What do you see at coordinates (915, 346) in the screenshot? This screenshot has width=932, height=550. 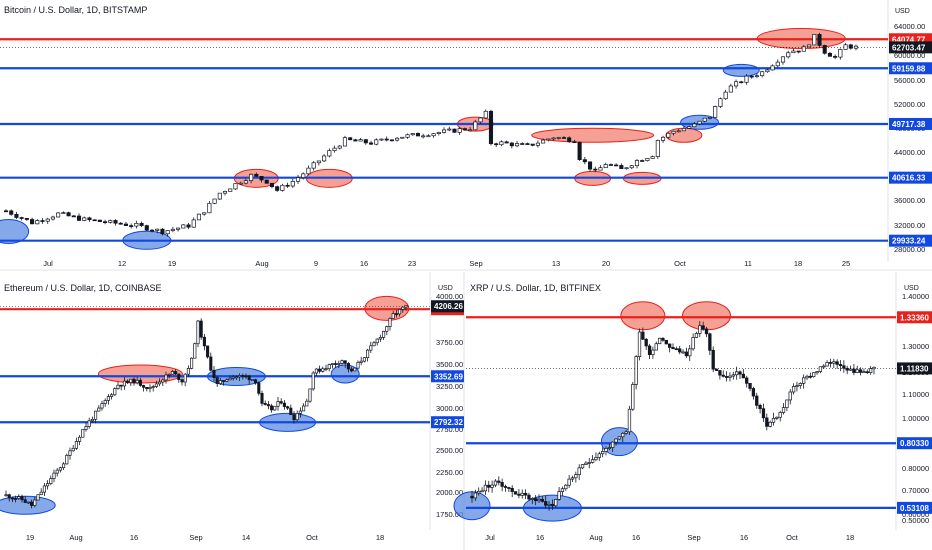 I see `xrp-y-tick-label: 1.30000` at bounding box center [915, 346].